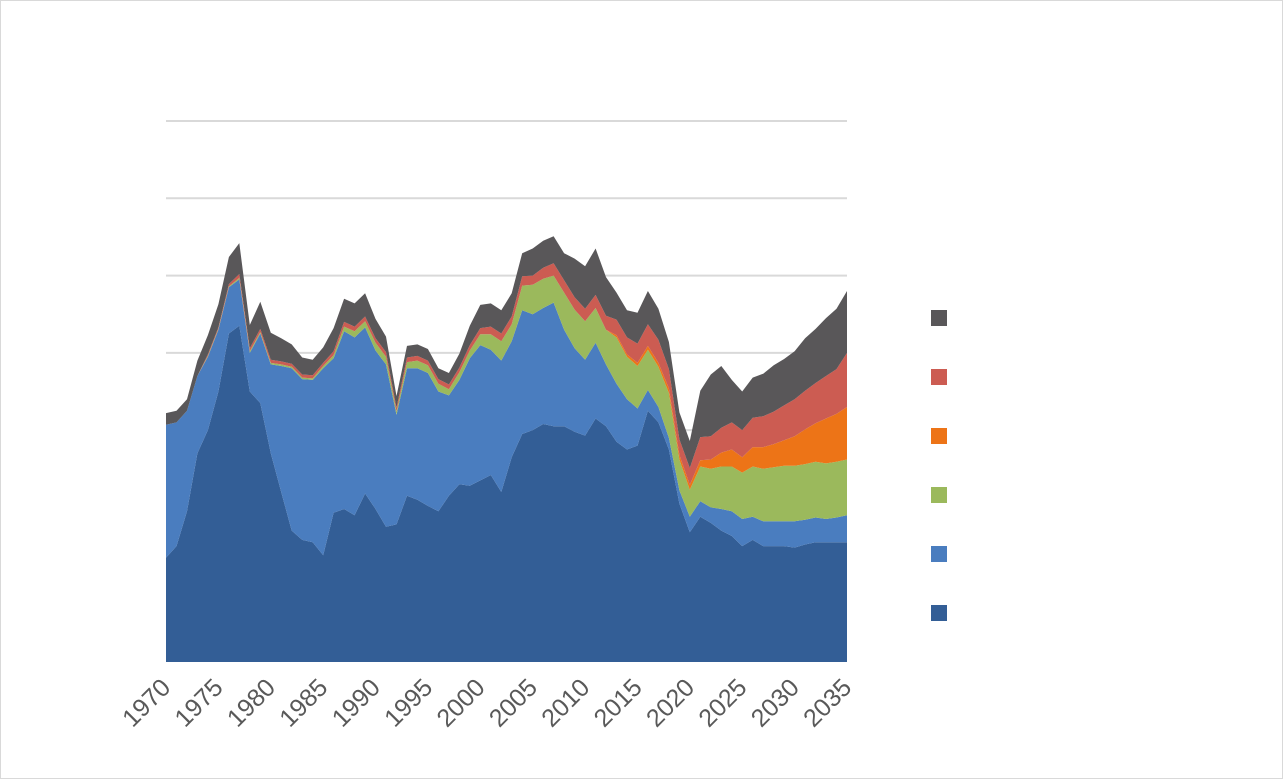  What do you see at coordinates (146, 702) in the screenshot?
I see `x-tick-label-1970: 1970` at bounding box center [146, 702].